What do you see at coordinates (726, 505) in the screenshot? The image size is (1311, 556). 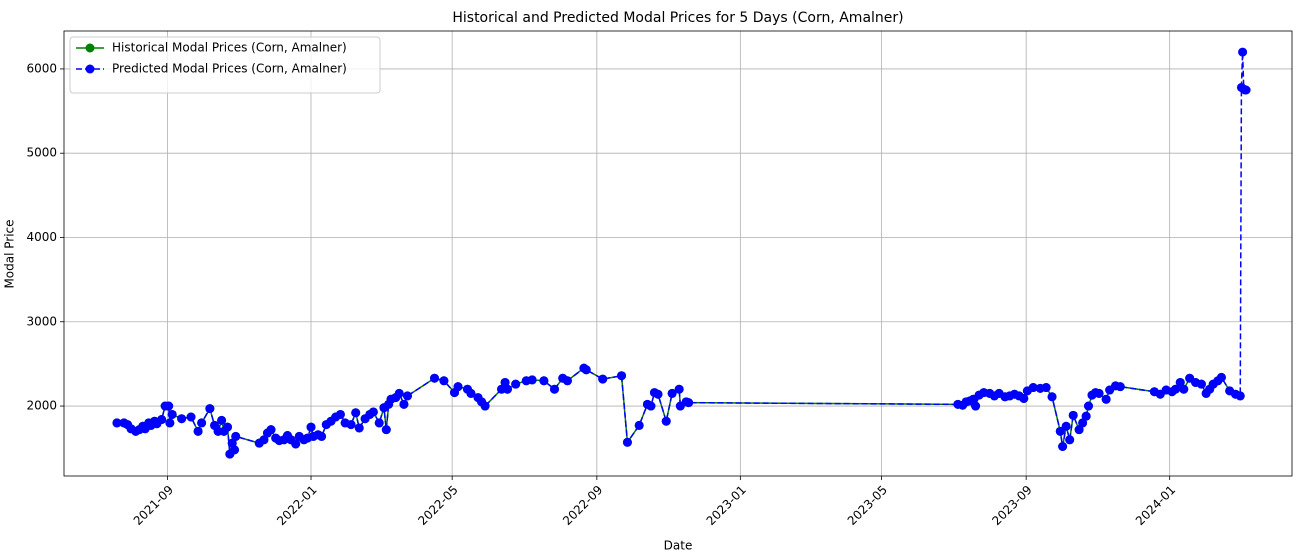 I see `x-tick-label: 2023-01` at bounding box center [726, 505].